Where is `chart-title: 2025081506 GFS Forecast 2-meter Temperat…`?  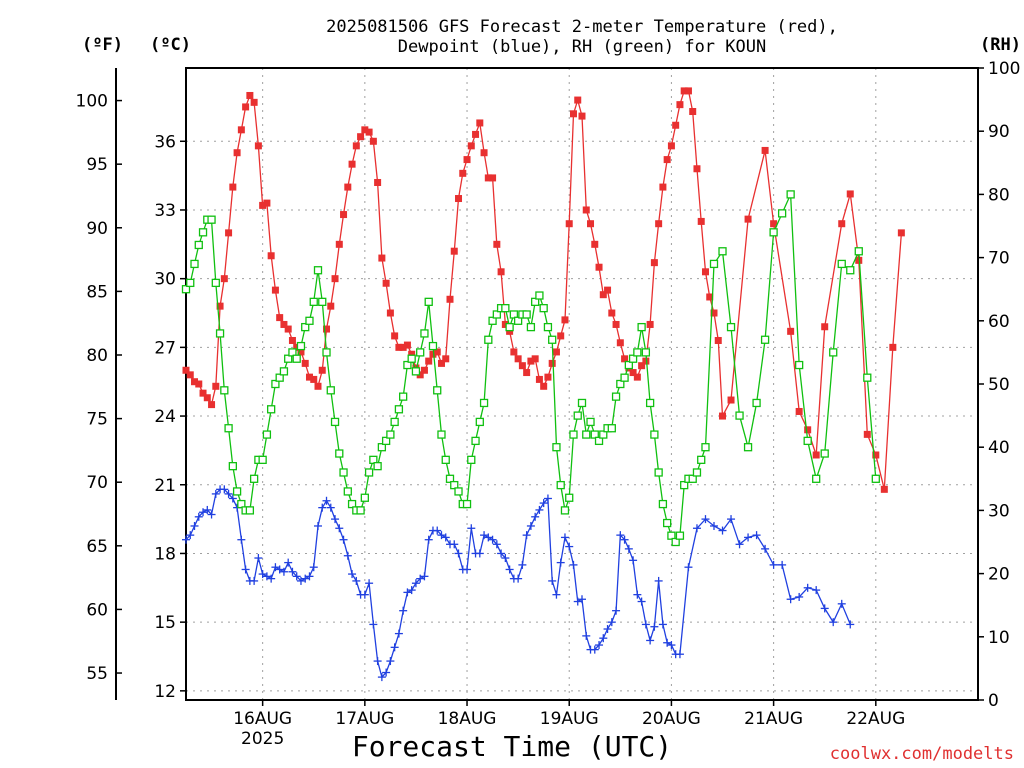
chart-title: 2025081506 GFS Forecast 2-meter Temperat… is located at coordinates (582, 37).